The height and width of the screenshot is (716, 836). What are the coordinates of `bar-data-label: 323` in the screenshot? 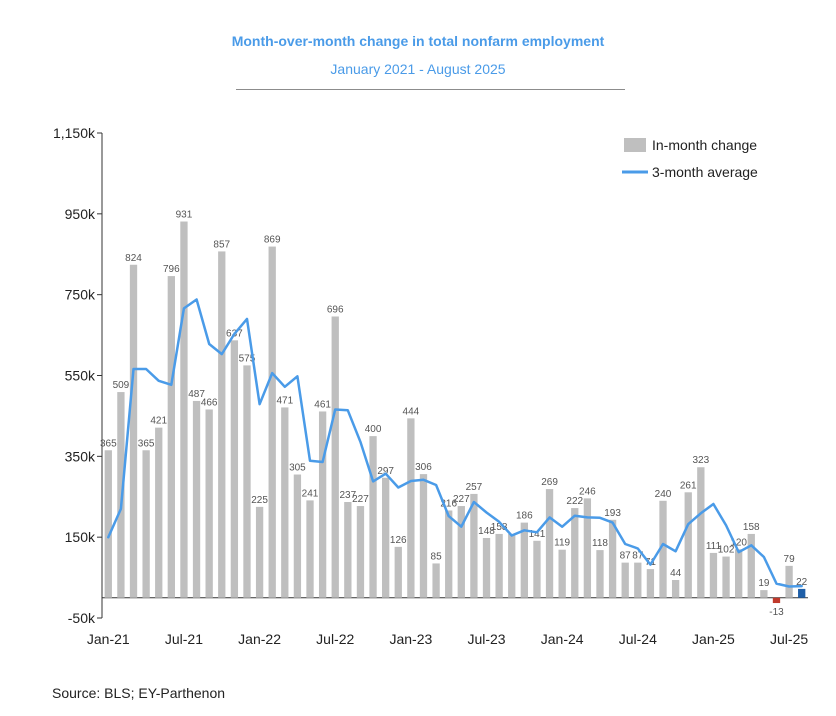 It's located at (700, 460).